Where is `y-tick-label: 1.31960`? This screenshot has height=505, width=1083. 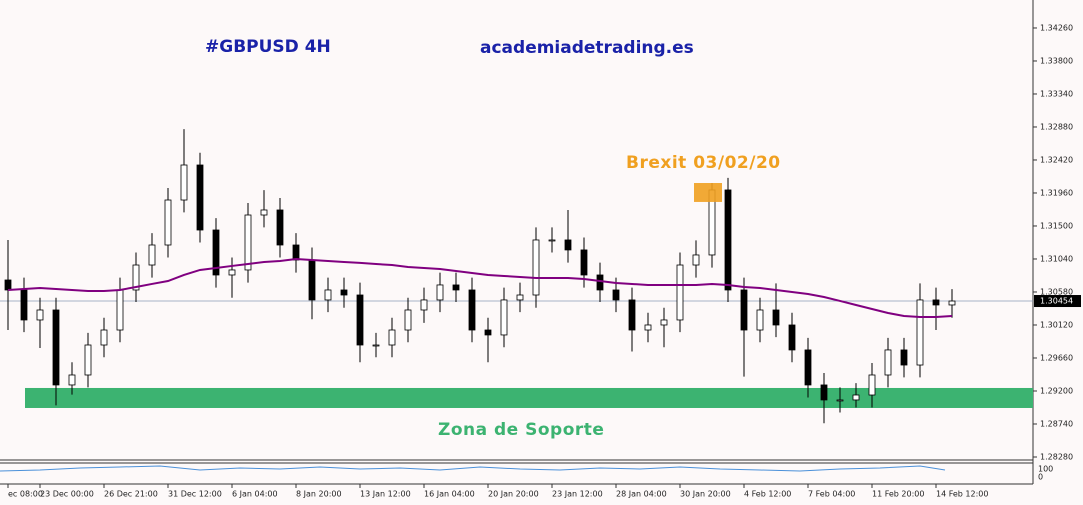 y-tick-label: 1.31960 is located at coordinates (1056, 192).